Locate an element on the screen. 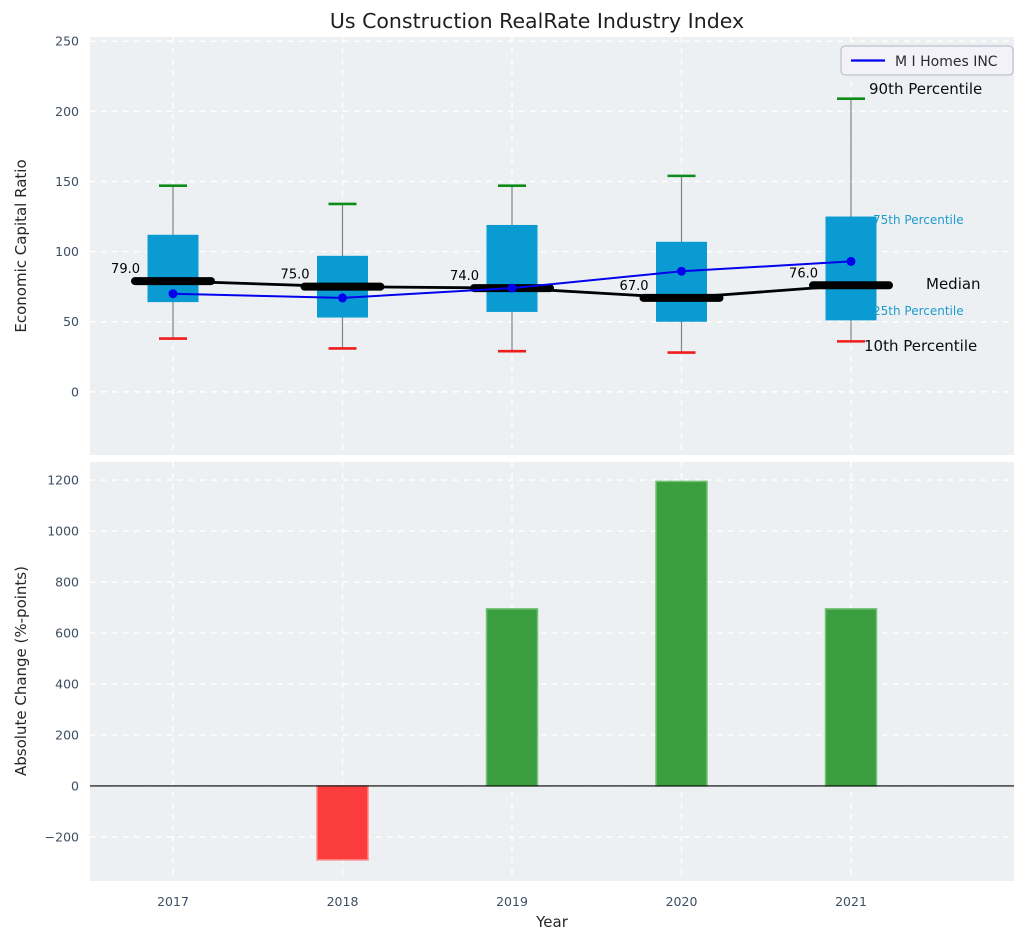  box-group-2021 is located at coordinates (851, 220).